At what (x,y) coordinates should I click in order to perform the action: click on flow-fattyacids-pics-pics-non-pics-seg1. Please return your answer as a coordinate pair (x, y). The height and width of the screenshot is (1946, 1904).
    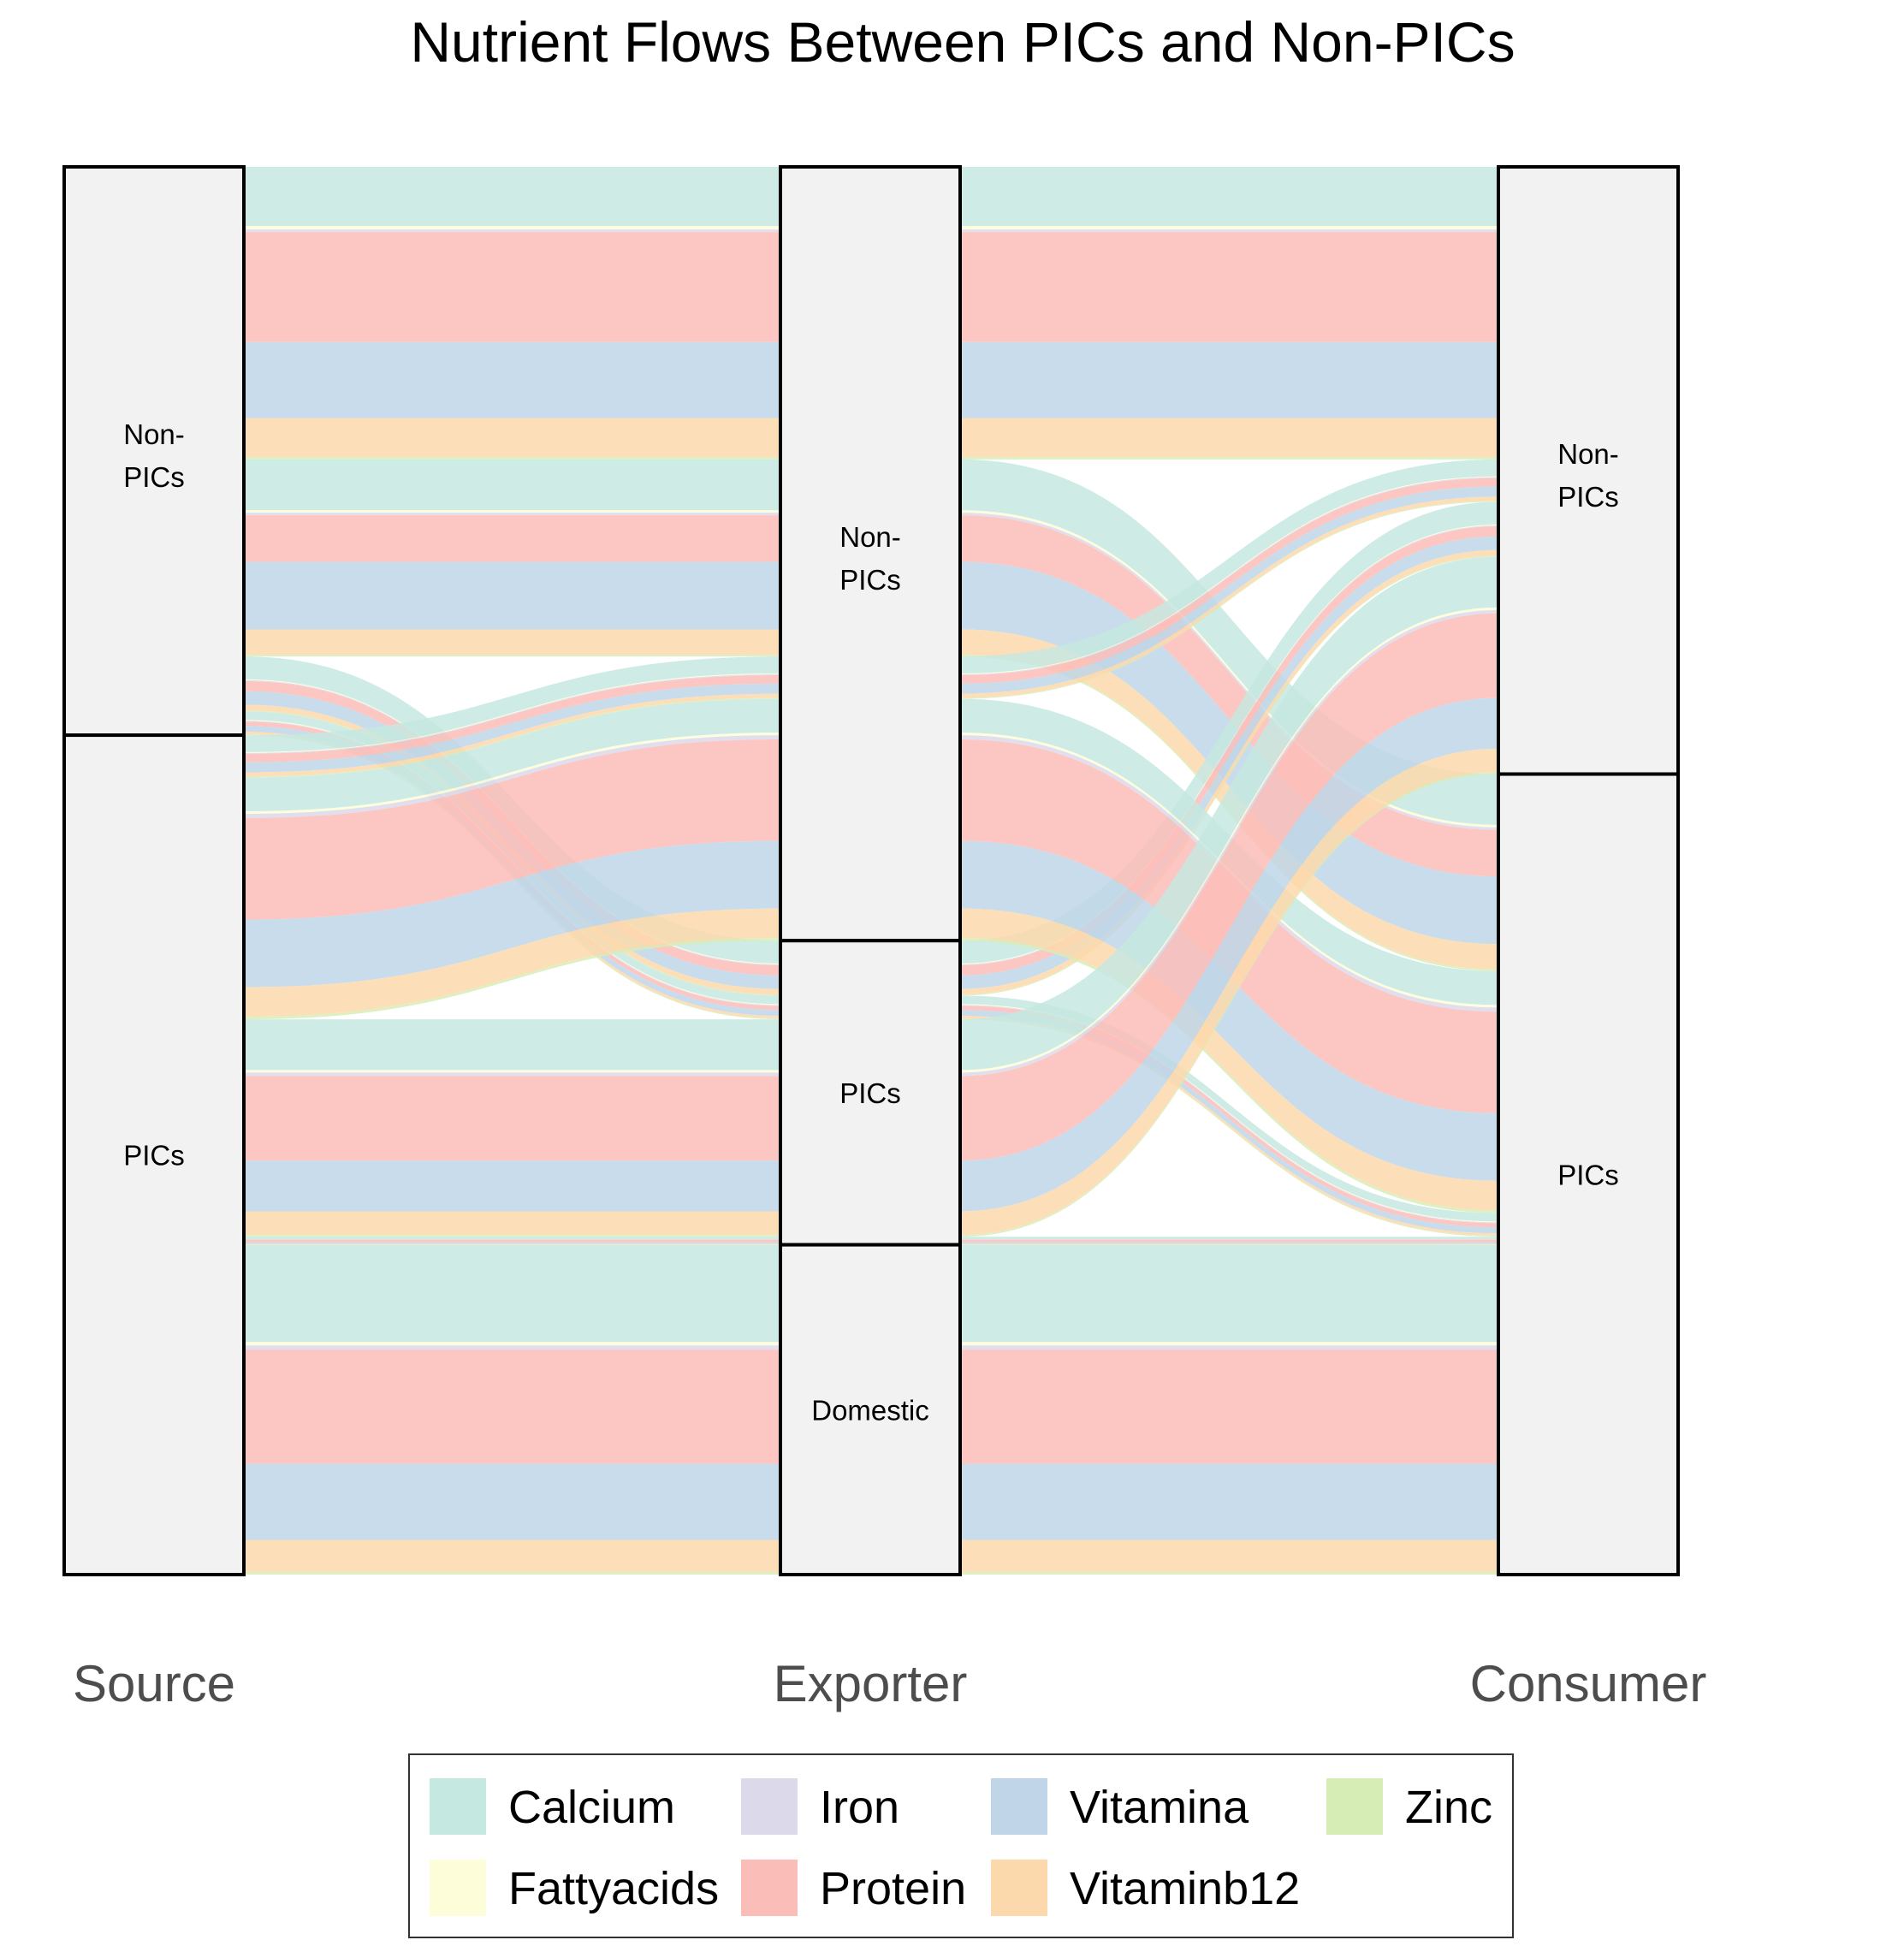
    Looking at the image, I should click on (512, 1071).